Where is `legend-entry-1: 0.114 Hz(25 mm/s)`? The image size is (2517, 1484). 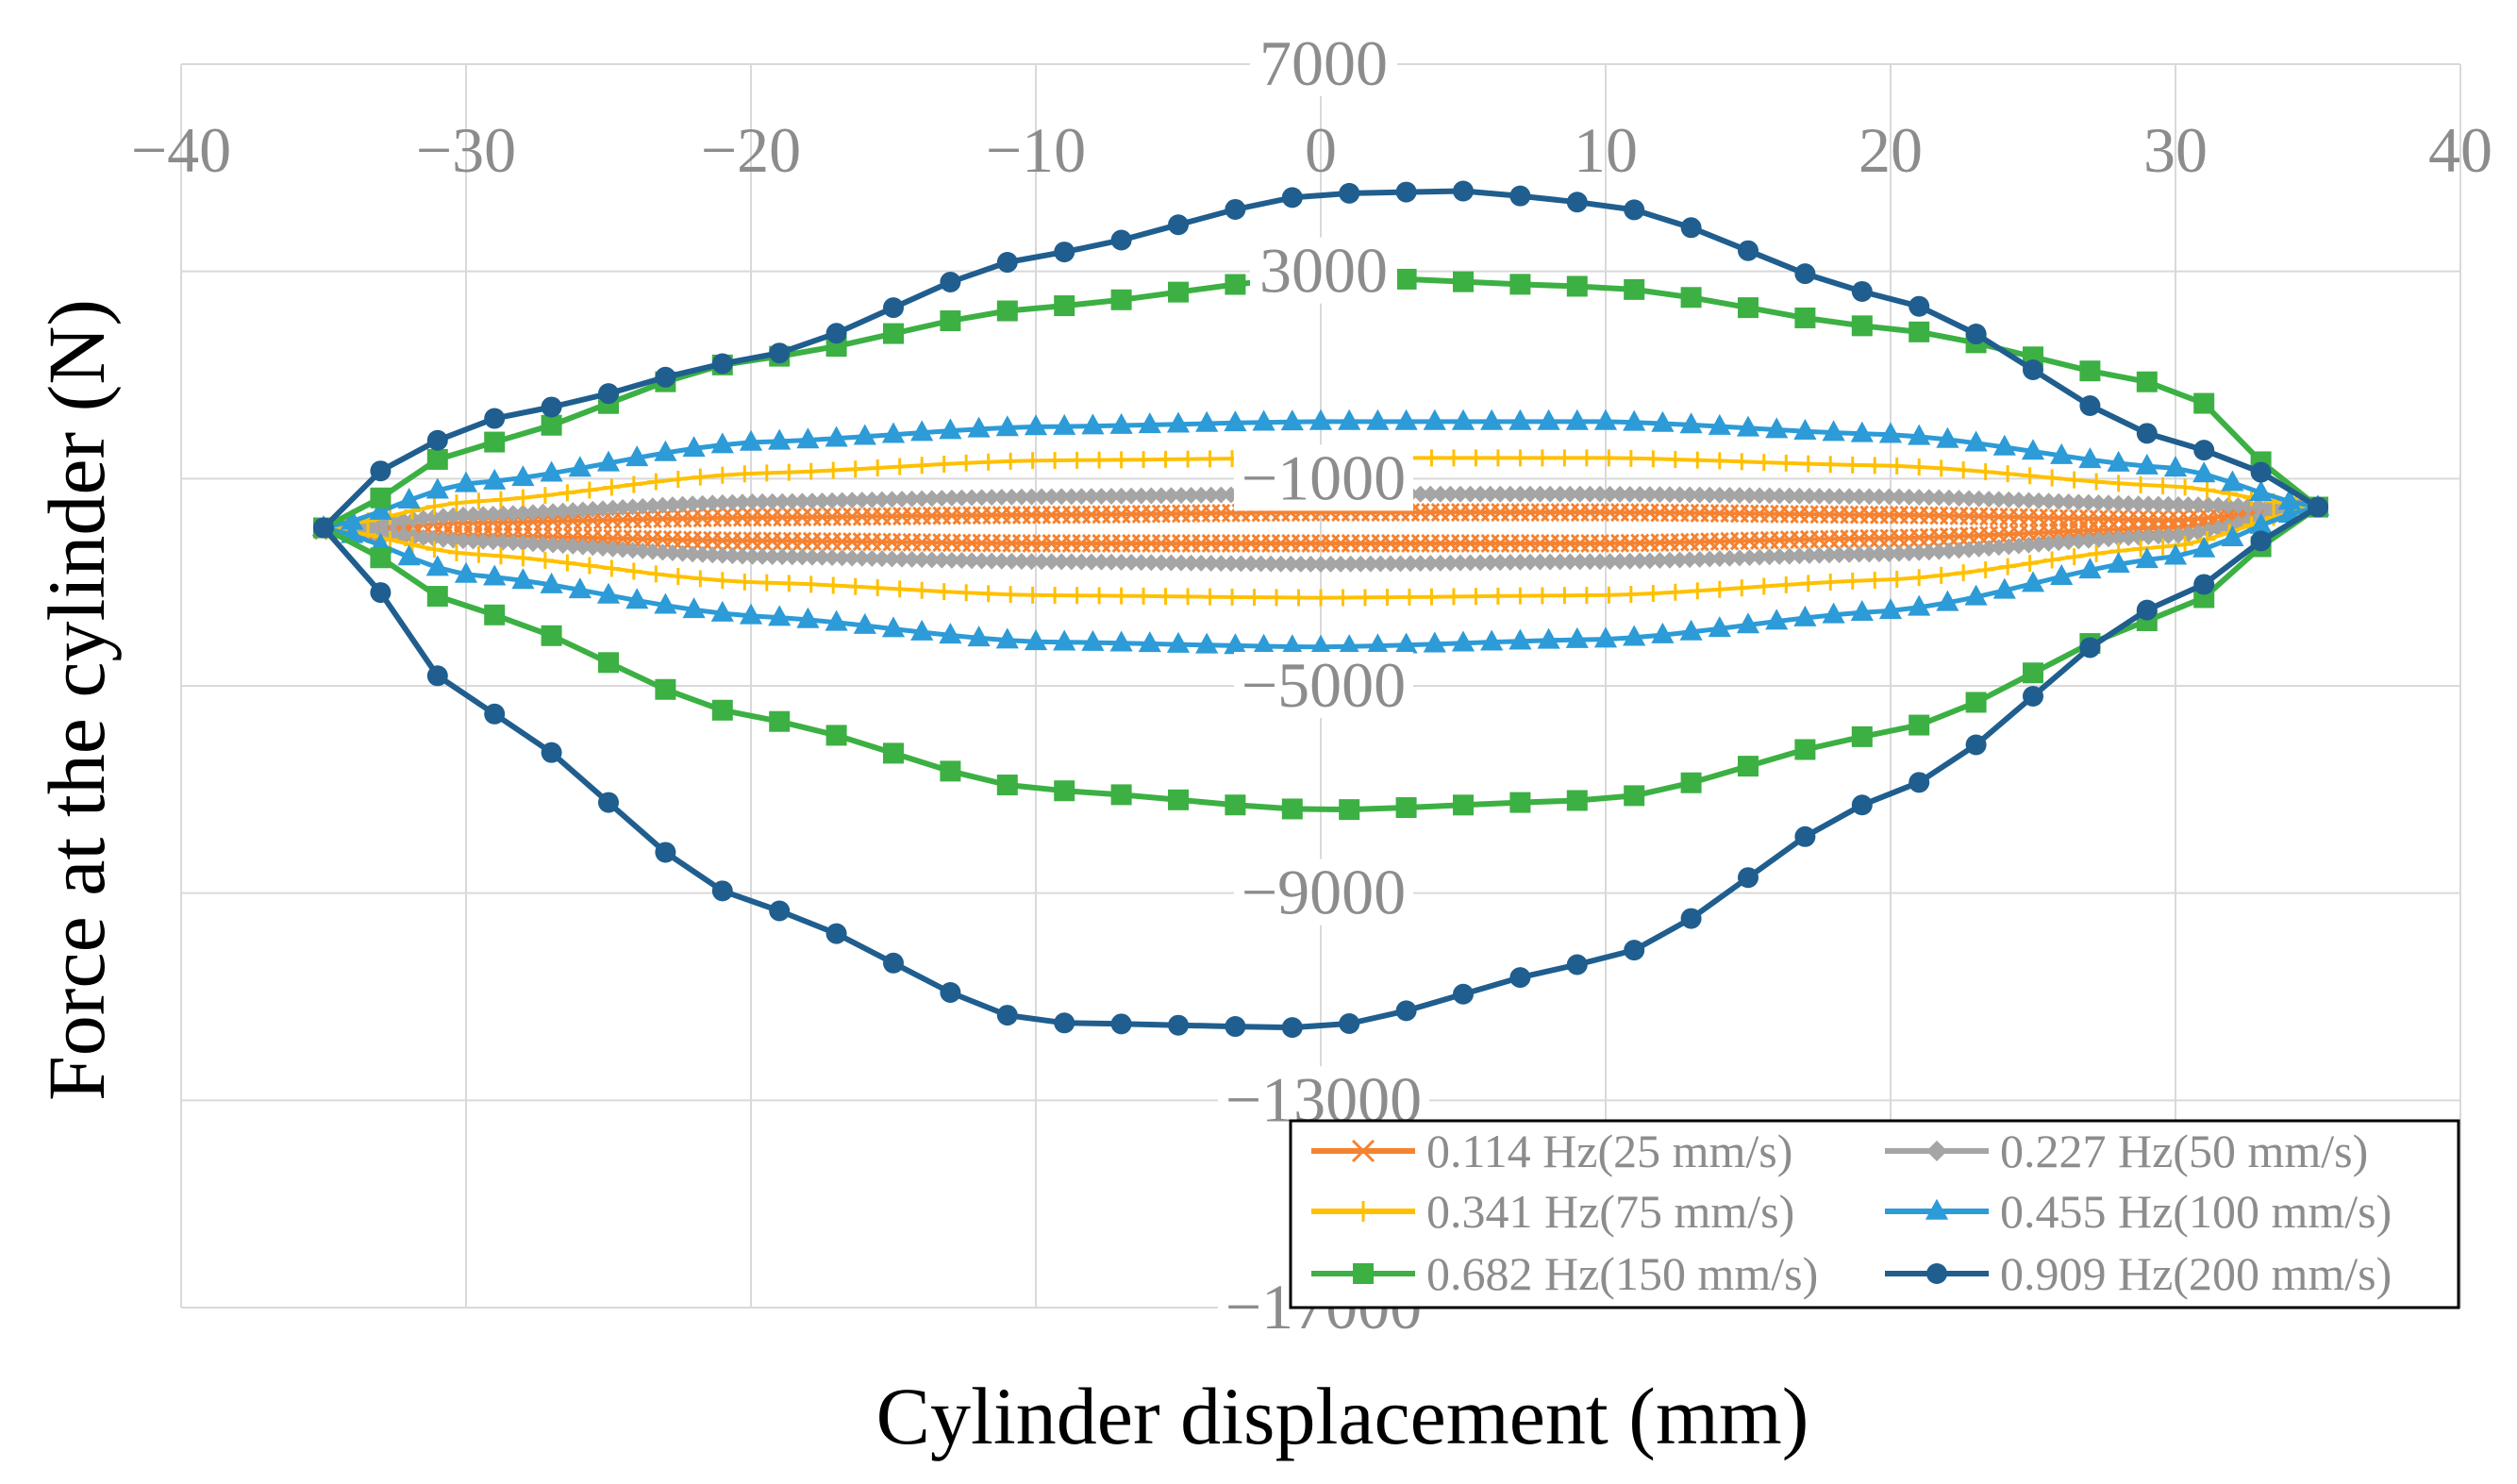
legend-entry-1: 0.114 Hz(25 mm/s) is located at coordinates (1551, 1151).